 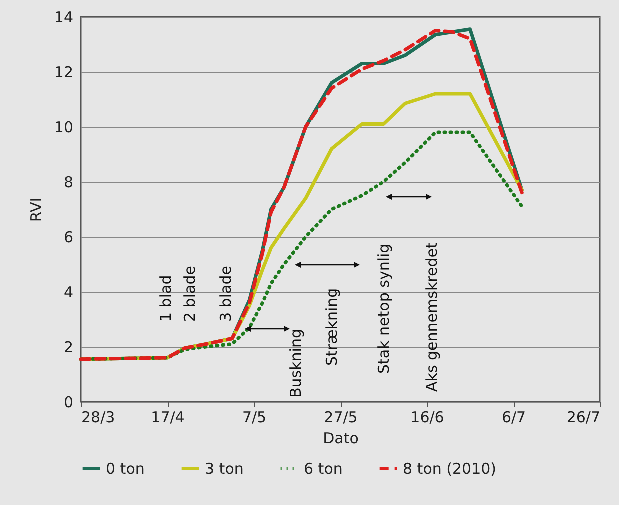 What do you see at coordinates (450, 469) in the screenshot?
I see `legend-label: 8 ton (2010)` at bounding box center [450, 469].